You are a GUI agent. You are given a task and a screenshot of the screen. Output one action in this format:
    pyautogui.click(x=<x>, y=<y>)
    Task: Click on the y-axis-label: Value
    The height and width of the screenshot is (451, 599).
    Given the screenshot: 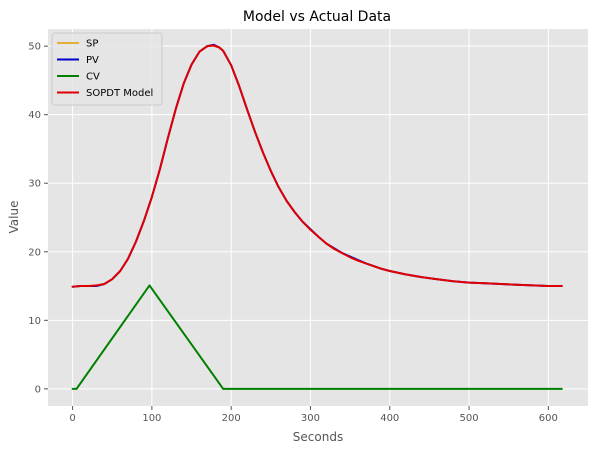 What is the action you would take?
    pyautogui.click(x=14, y=217)
    